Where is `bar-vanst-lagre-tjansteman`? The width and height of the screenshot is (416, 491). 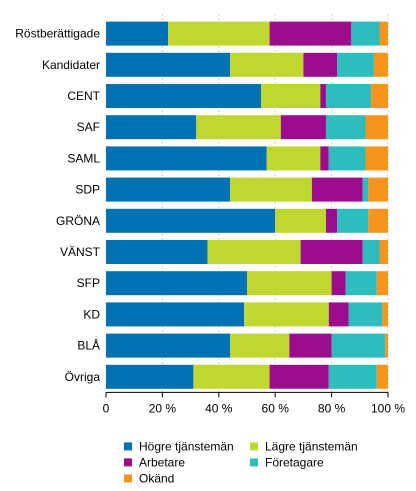 bar-vanst-lagre-tjansteman is located at coordinates (254, 252).